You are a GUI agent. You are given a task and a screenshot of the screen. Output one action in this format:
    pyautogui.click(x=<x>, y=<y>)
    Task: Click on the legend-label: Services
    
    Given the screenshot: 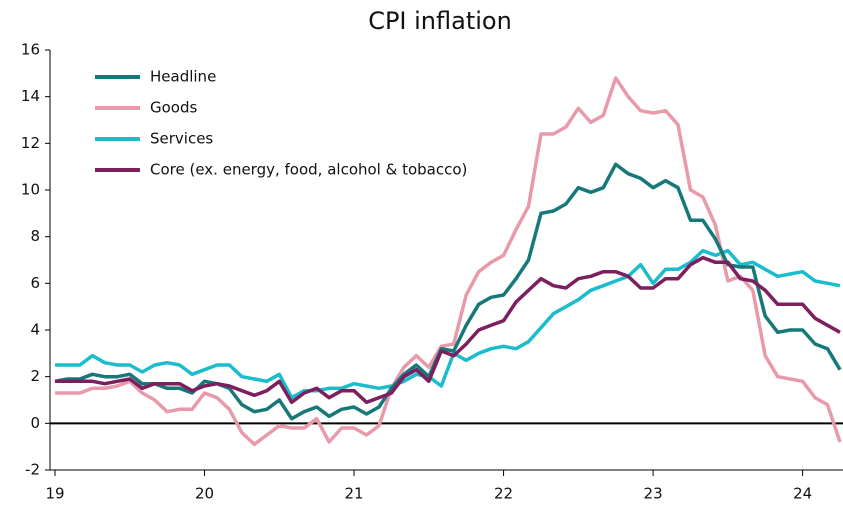 What is the action you would take?
    pyautogui.click(x=181, y=139)
    